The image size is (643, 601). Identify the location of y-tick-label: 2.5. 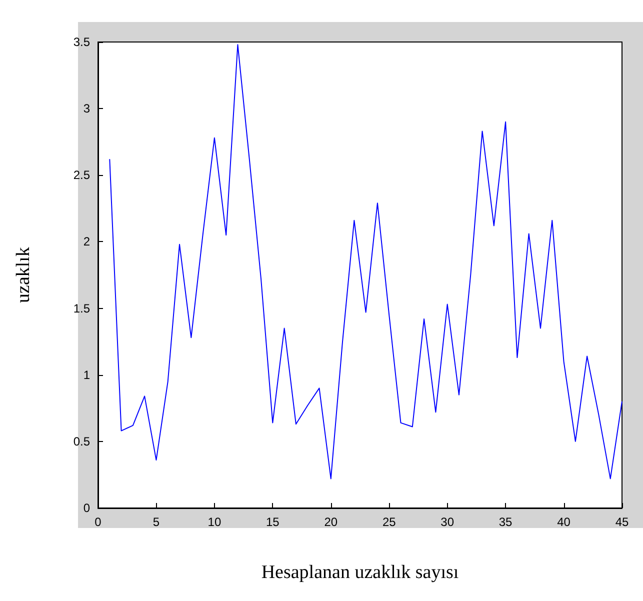
(81, 175).